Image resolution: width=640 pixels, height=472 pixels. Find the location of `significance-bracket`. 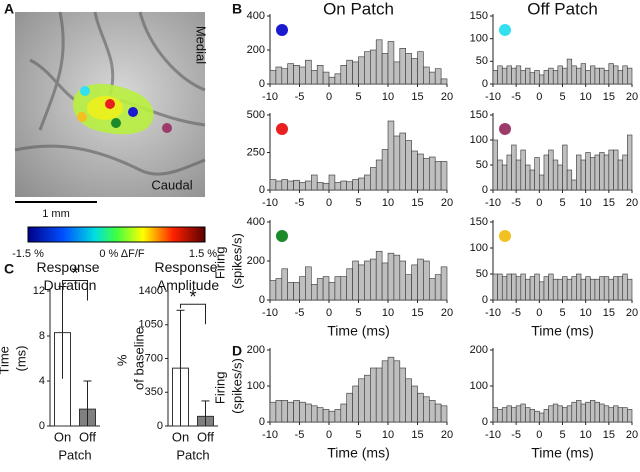

significance-bracket is located at coordinates (193, 314).